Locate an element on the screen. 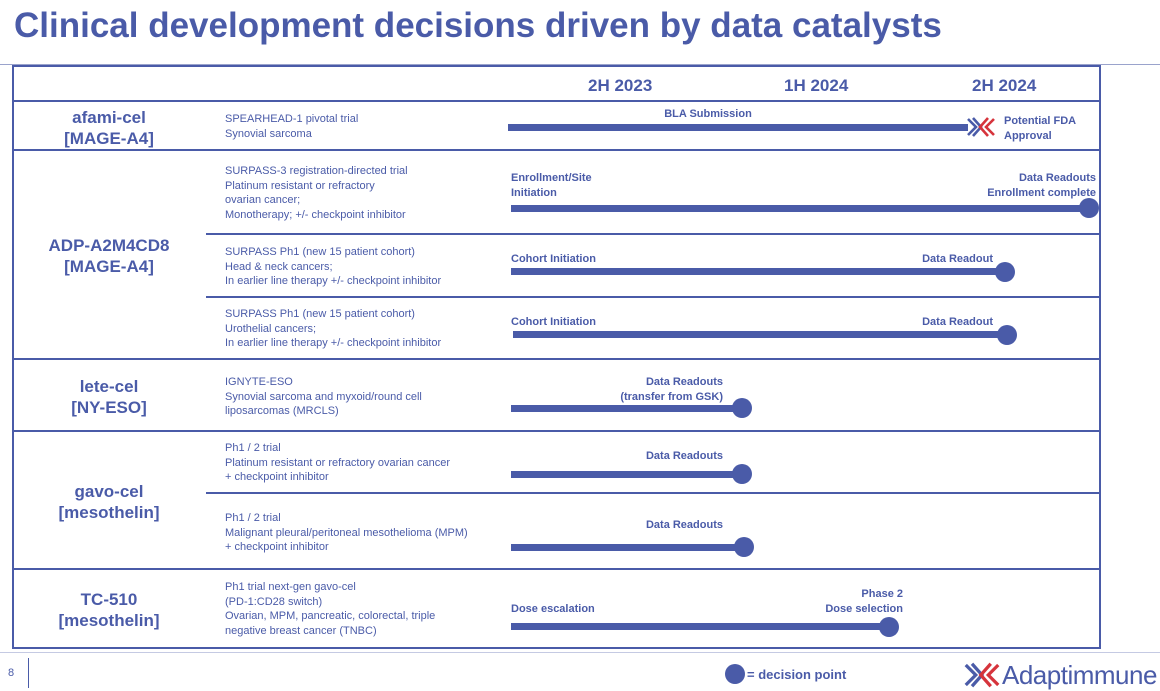 The width and height of the screenshot is (1160, 691). brand-name: Adaptimmune is located at coordinates (1079, 675).